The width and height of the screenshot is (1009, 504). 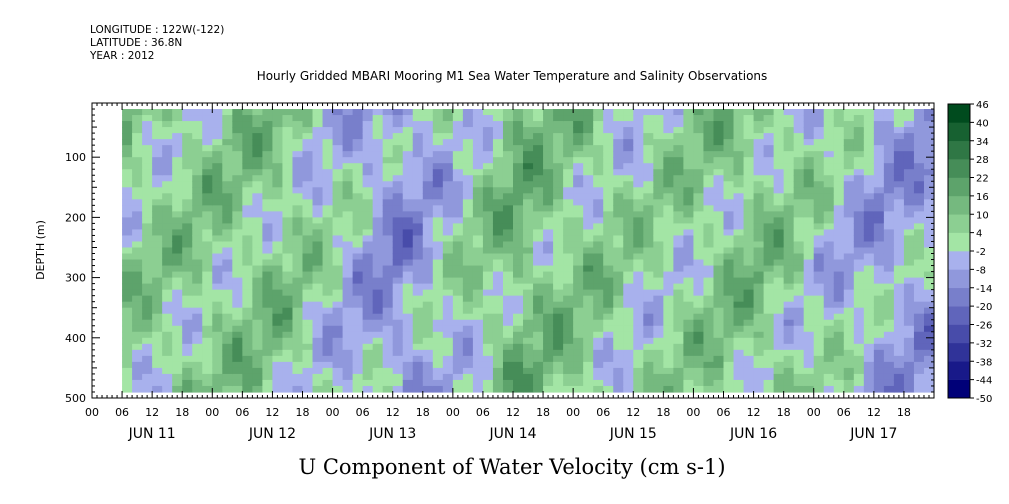 I want to click on colorbar-label: 34, so click(x=982, y=142).